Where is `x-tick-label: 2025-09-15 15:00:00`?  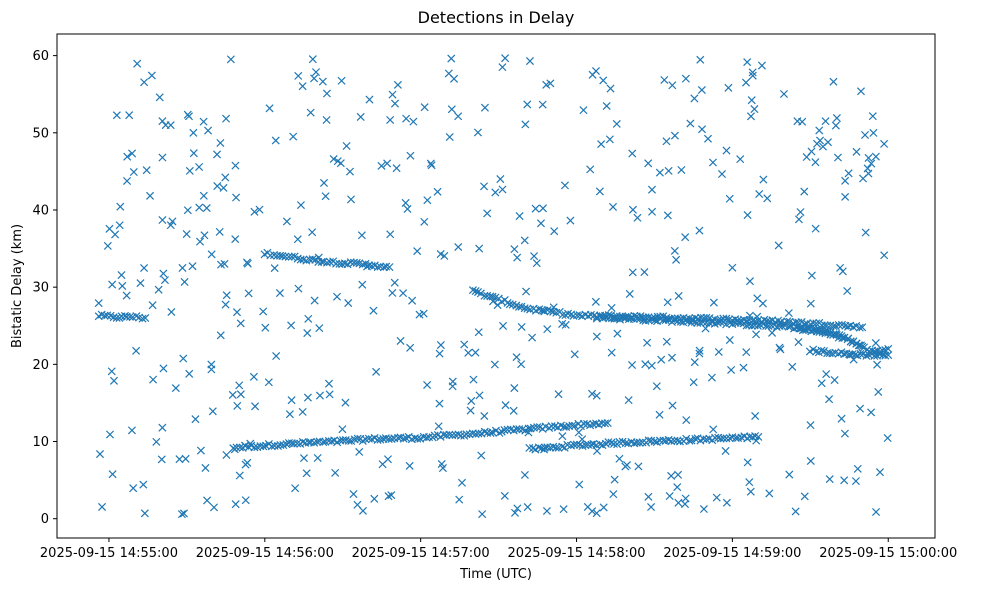
x-tick-label: 2025-09-15 15:00:00 is located at coordinates (888, 553).